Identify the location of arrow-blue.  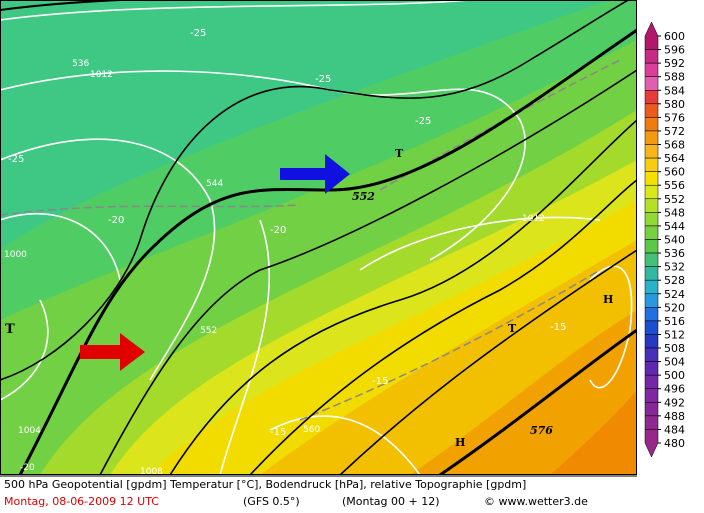
(315, 174).